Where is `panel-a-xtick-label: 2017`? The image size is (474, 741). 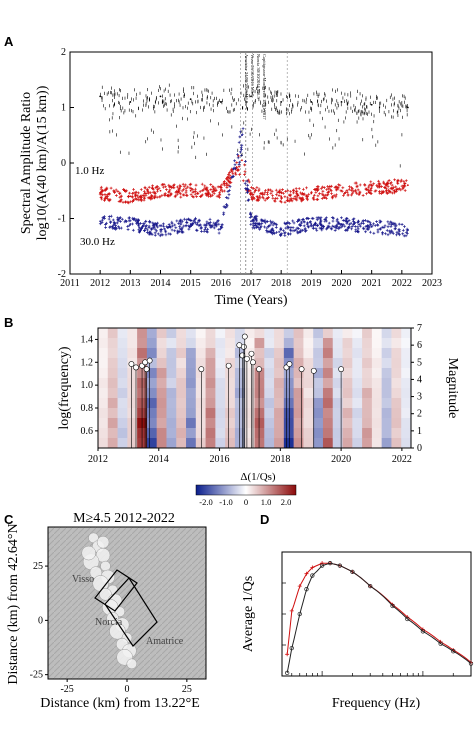
panel-a-xtick-label: 2017 is located at coordinates (251, 283).